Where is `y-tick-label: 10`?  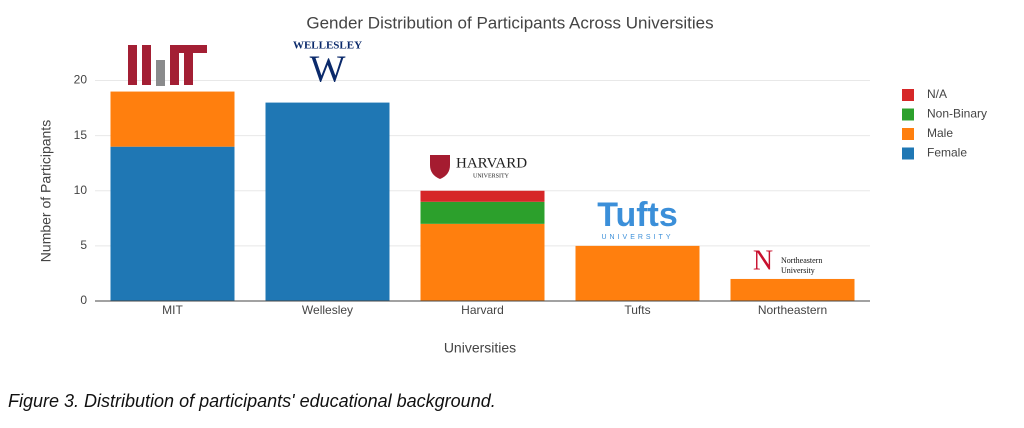 y-tick-label: 10 is located at coordinates (81, 190).